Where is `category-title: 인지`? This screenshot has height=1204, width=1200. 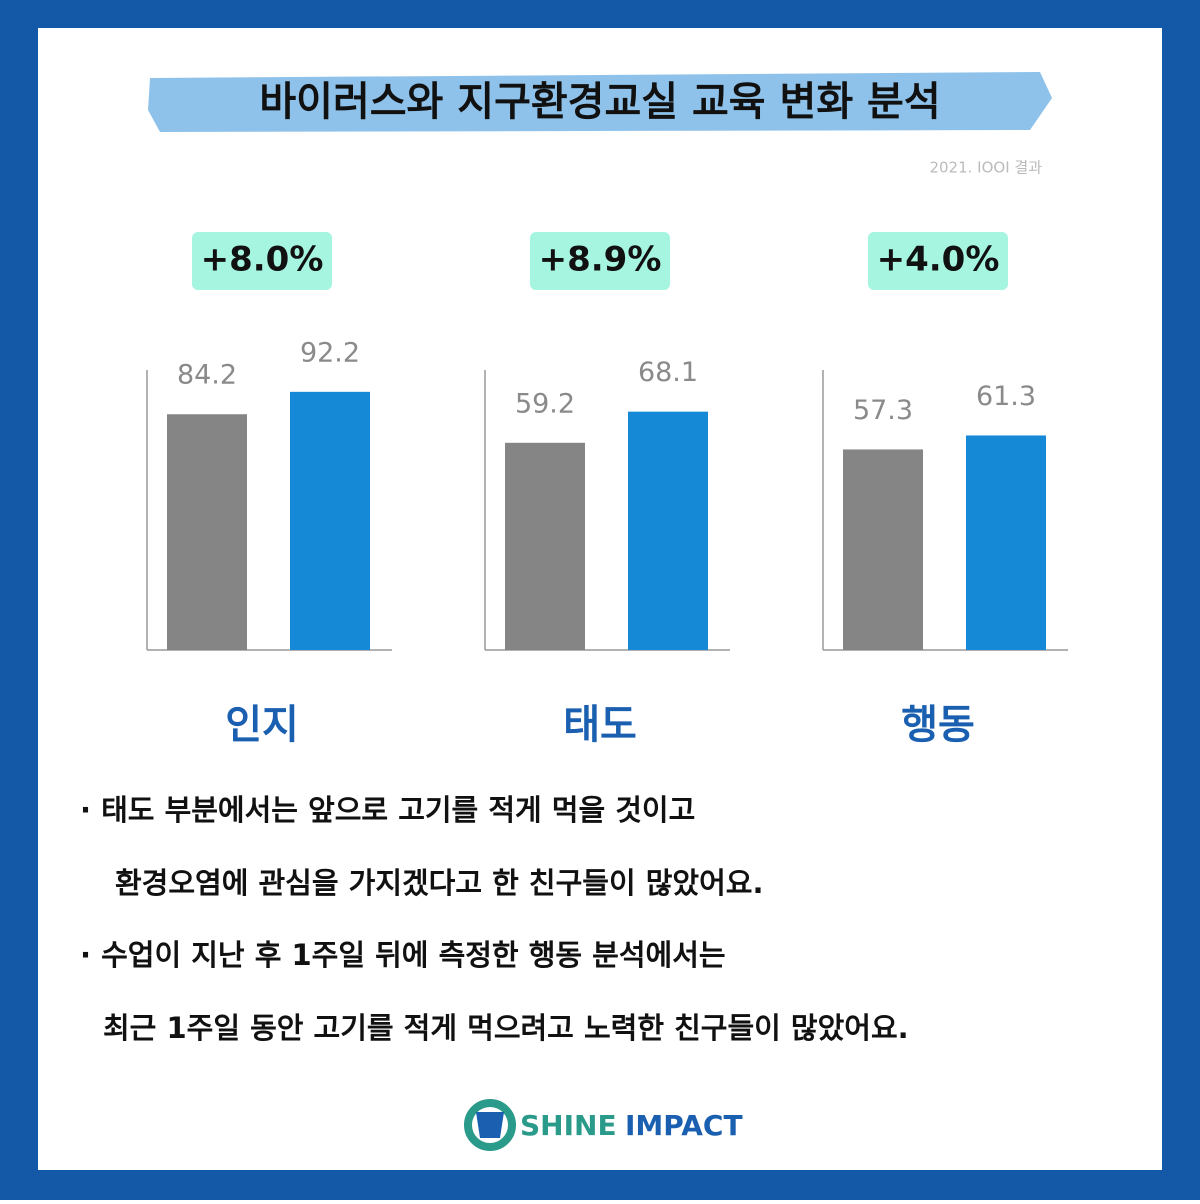
category-title: 인지 is located at coordinates (262, 725).